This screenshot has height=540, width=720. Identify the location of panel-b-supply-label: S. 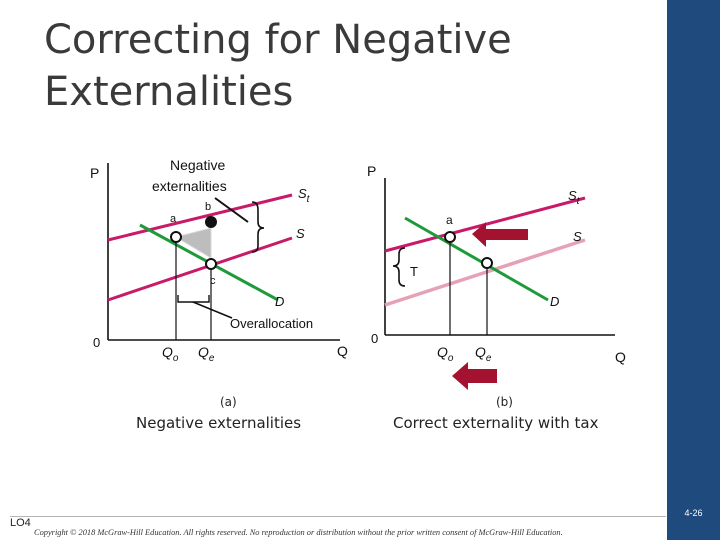
(577, 236).